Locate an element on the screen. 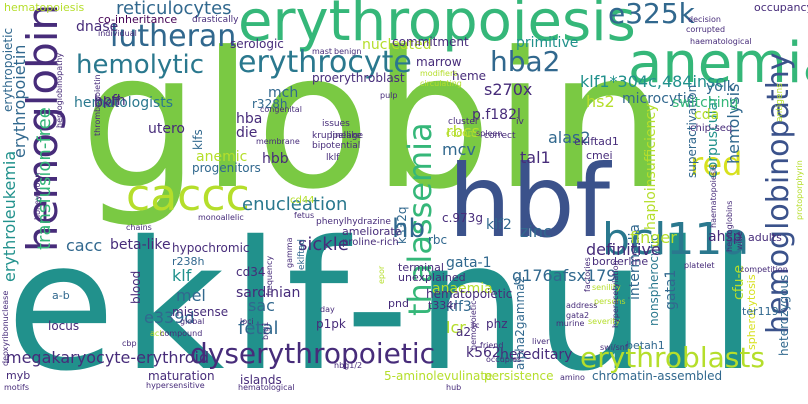 This screenshot has height=404, width=808. word-g176afsx179: g176afsx179 is located at coordinates (564, 275).